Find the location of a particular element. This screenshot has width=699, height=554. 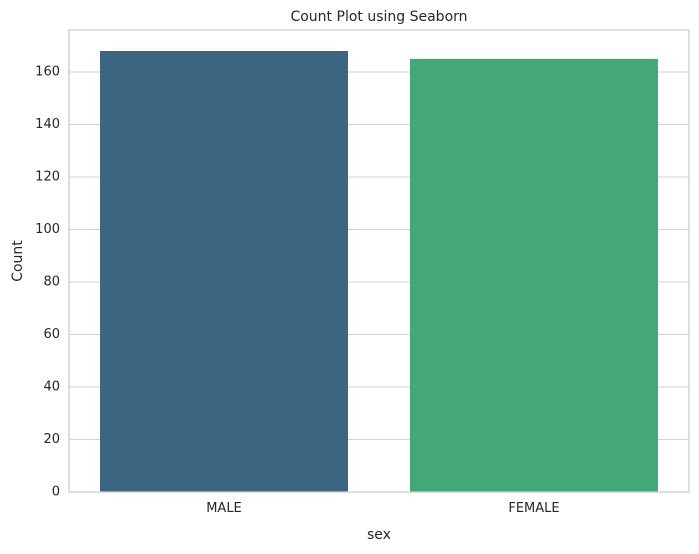

x-tick-label: FEMALE is located at coordinates (533, 508).